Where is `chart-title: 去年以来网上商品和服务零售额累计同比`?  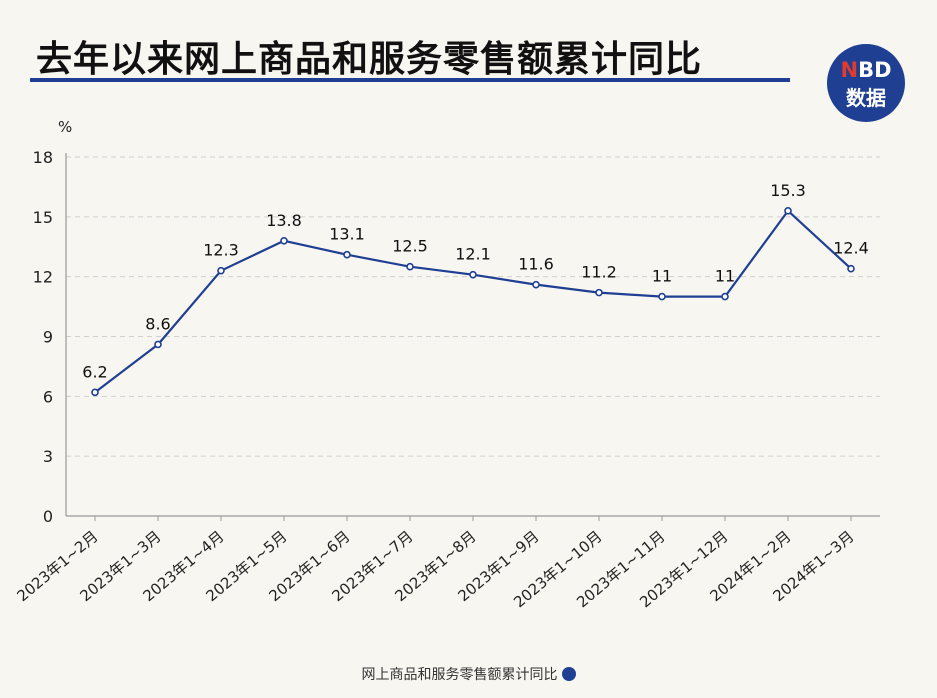
chart-title: 去年以来网上商品和服务零售额累计同比 is located at coordinates (369, 59).